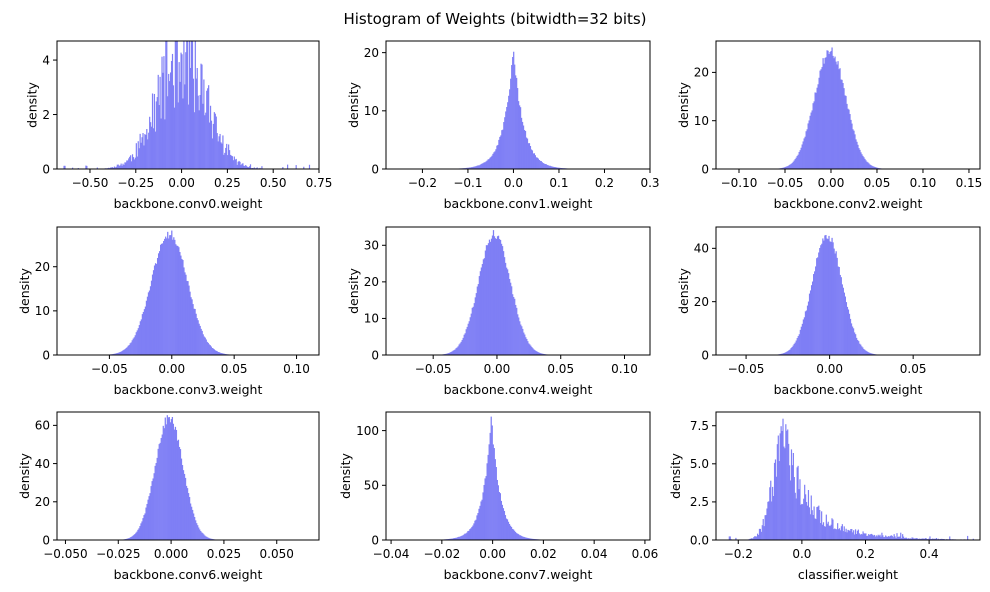 The image size is (990, 592). What do you see at coordinates (46, 540) in the screenshot?
I see `y-tick-label: 0` at bounding box center [46, 540].